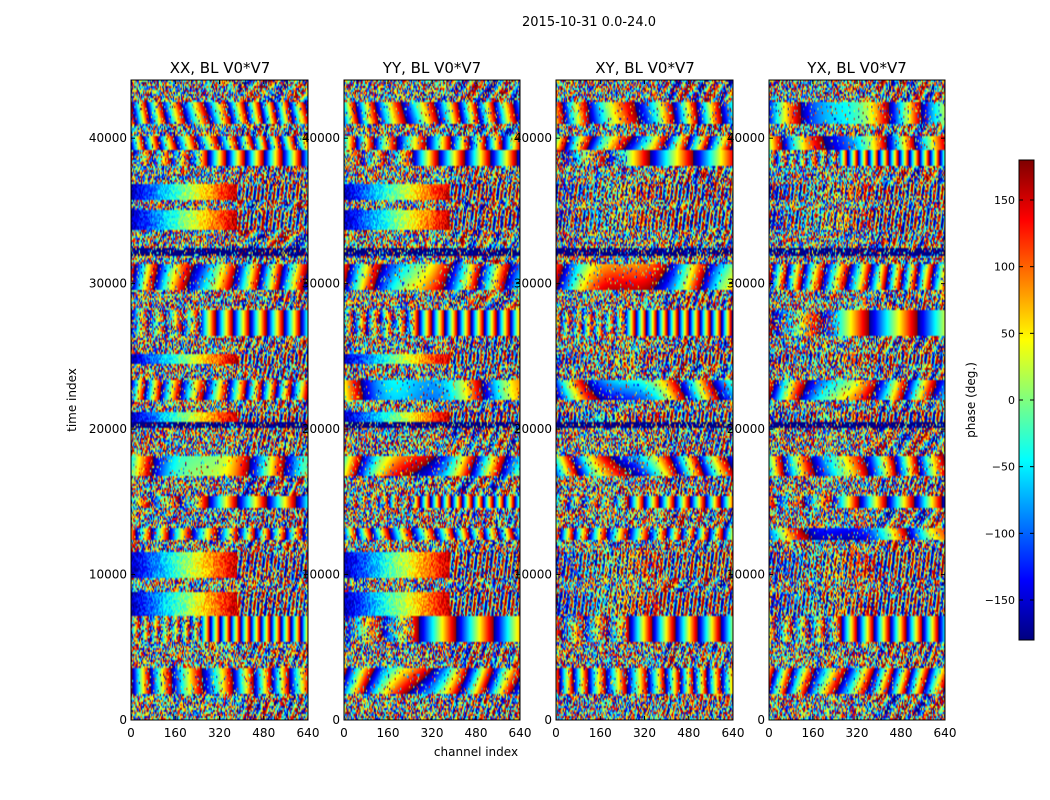 The height and width of the screenshot is (800, 1050). Describe the element at coordinates (1000, 533) in the screenshot. I see `colorbar-tick-label: −100` at that location.